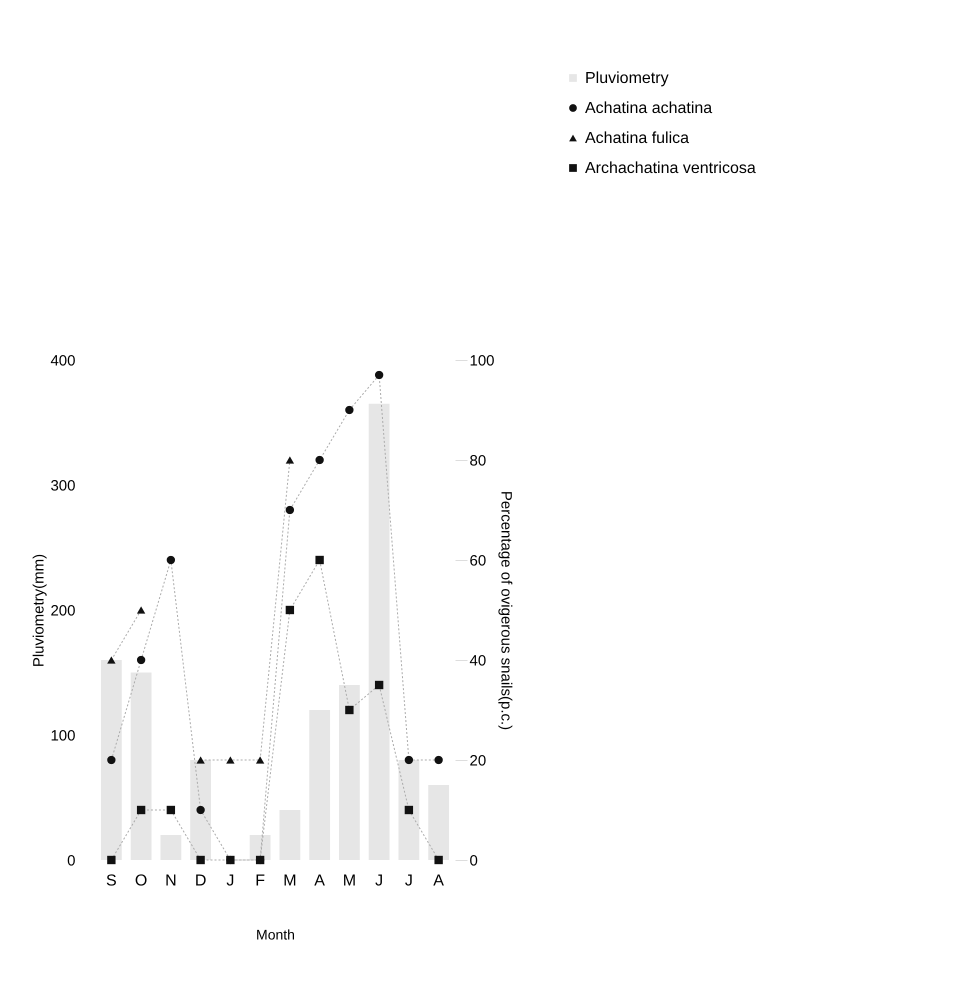 The width and height of the screenshot is (966, 1000). What do you see at coordinates (275, 934) in the screenshot?
I see `x-axis-title: Month` at bounding box center [275, 934].